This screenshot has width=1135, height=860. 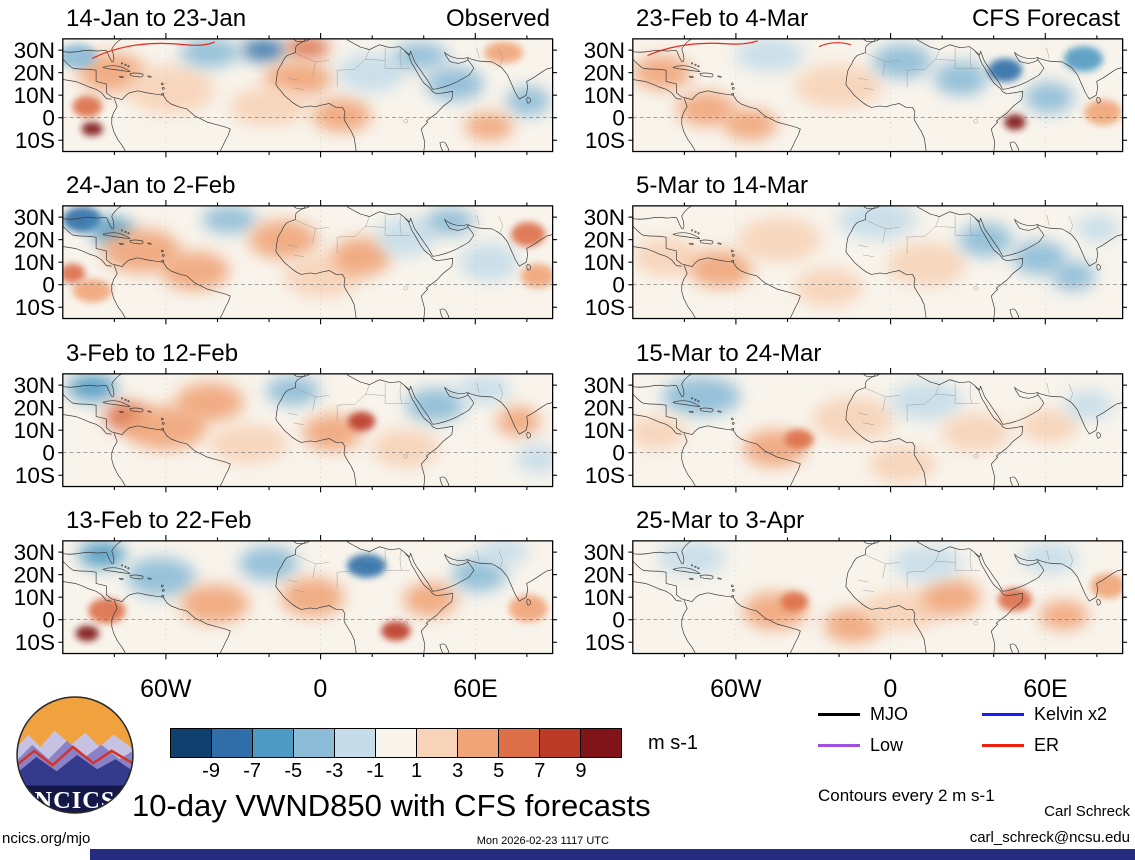 What do you see at coordinates (878, 353) in the screenshot?
I see `panel-title-row: 15-Mar to 24-Mar` at bounding box center [878, 353].